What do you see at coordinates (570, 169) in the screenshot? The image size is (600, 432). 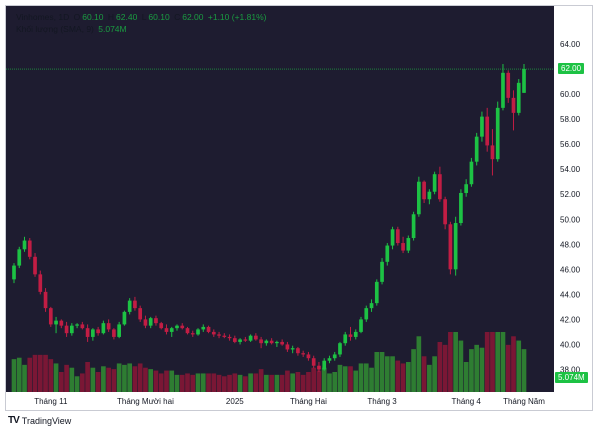 I see `y-tick-label: 54.00` at bounding box center [570, 169].